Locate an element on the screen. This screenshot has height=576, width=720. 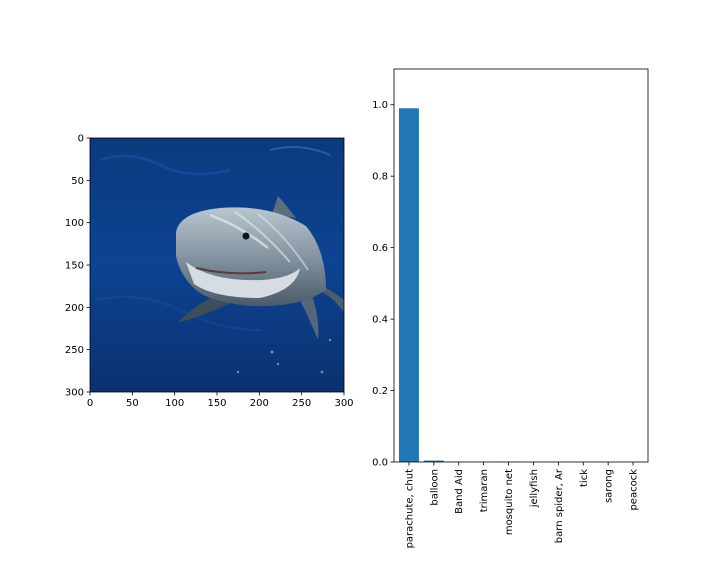
image-x-tick-label: 300 is located at coordinates (343, 403).